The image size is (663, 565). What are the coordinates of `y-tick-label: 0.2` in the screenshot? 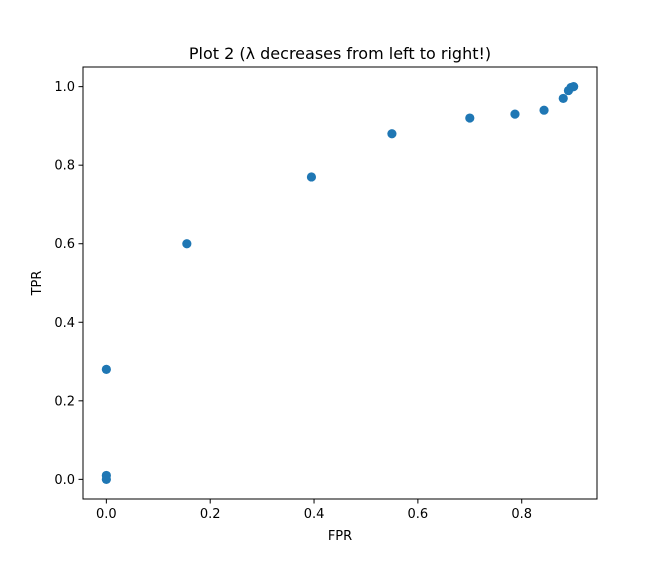 It's located at (64, 401).